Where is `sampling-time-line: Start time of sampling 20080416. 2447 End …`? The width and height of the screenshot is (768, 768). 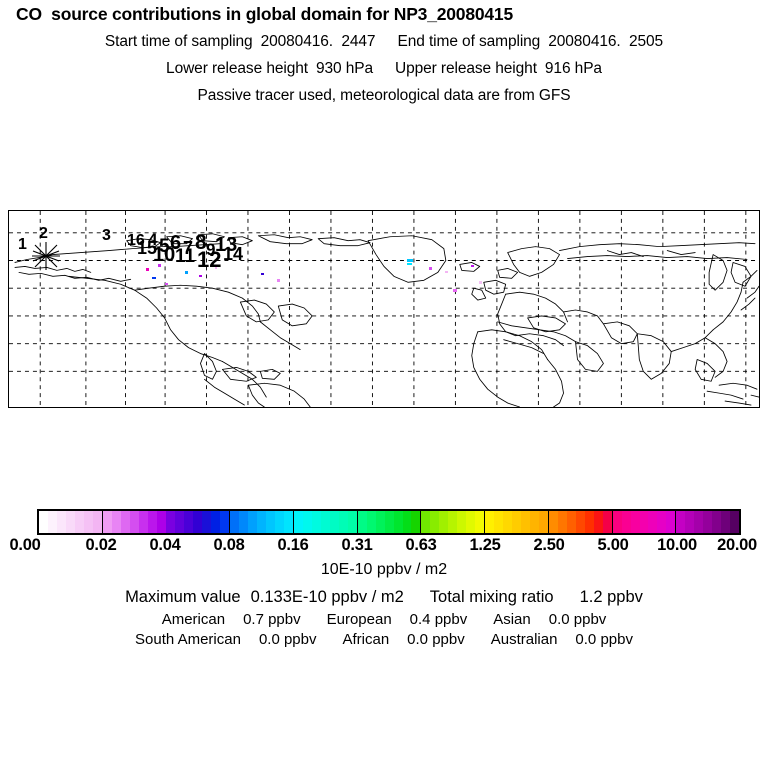 sampling-time-line: Start time of sampling 20080416. 2447 End … is located at coordinates (384, 42).